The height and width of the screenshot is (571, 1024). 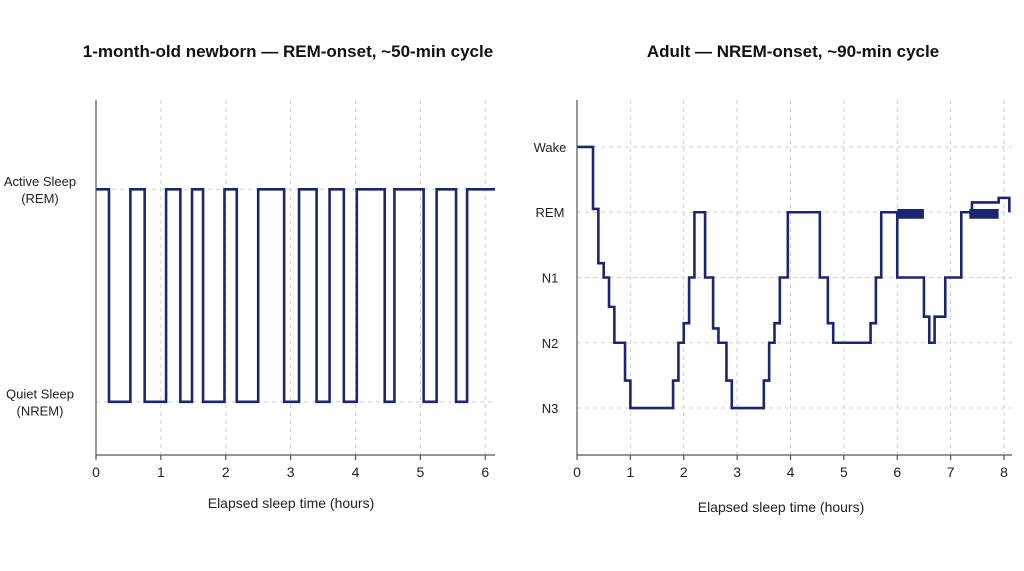 I want to click on newborn-series-group, so click(x=295, y=295).